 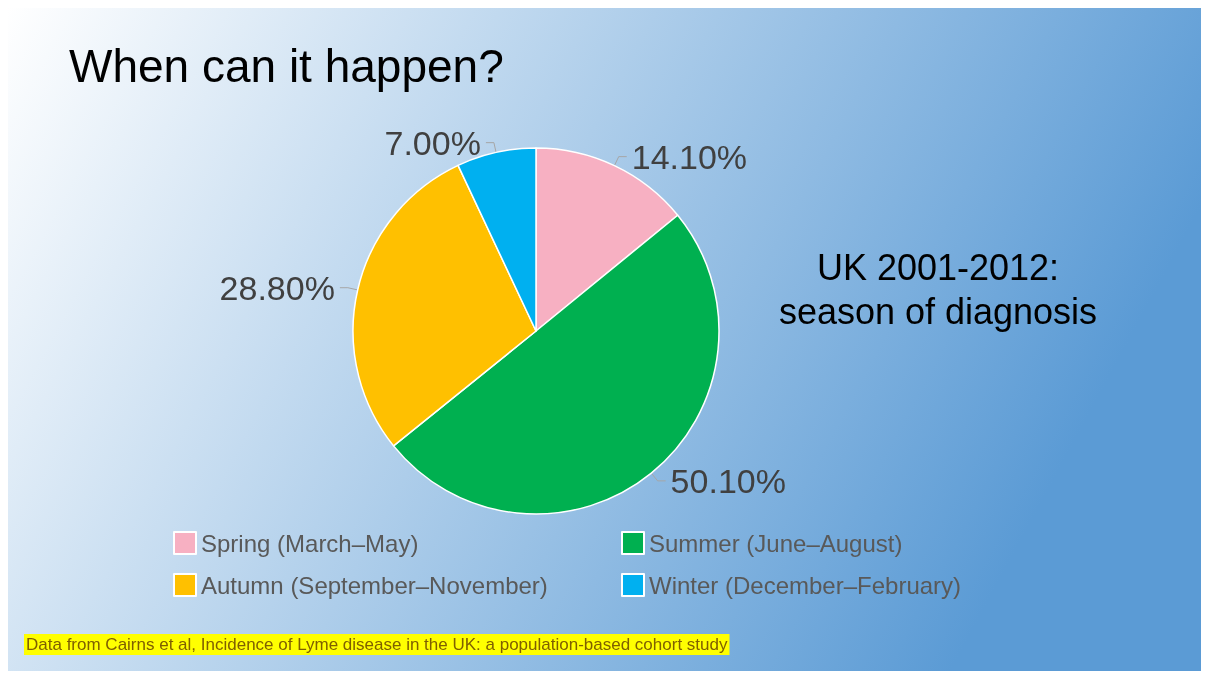 I want to click on text: Data from Cairns et al, Incidence of Lyme disease in the UK: a population-based cohort study, so click(x=377, y=644).